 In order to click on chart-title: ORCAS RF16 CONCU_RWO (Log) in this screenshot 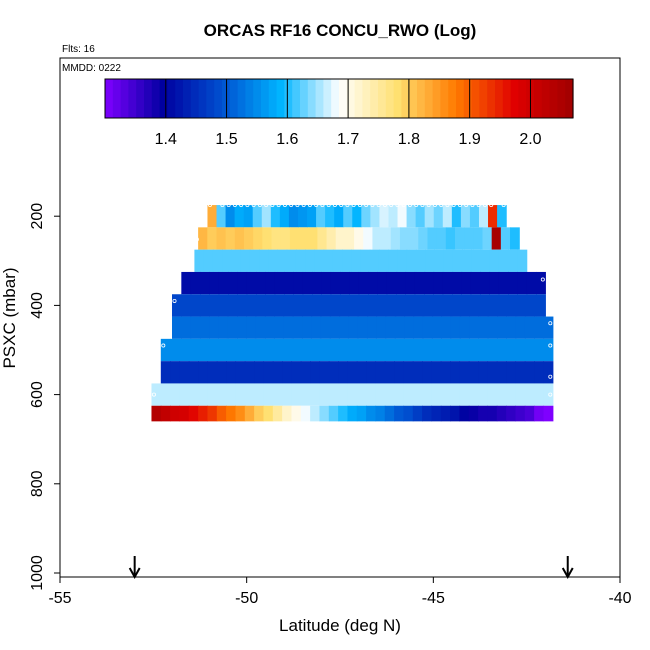, I will do `click(340, 30)`.